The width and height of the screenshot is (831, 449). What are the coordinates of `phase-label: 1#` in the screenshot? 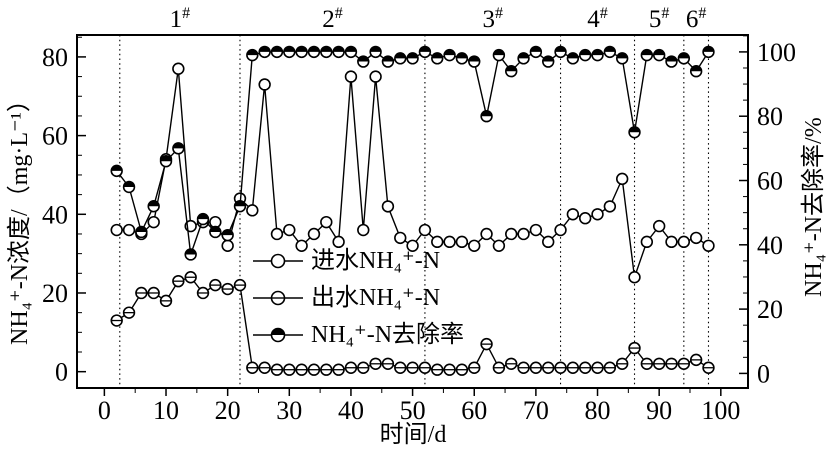 It's located at (180, 19).